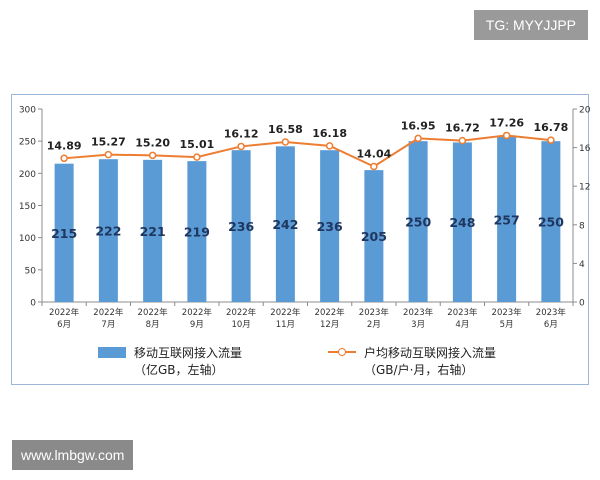  Describe the element at coordinates (329, 133) in the screenshot. I see `line-value-label: 16.18` at that location.